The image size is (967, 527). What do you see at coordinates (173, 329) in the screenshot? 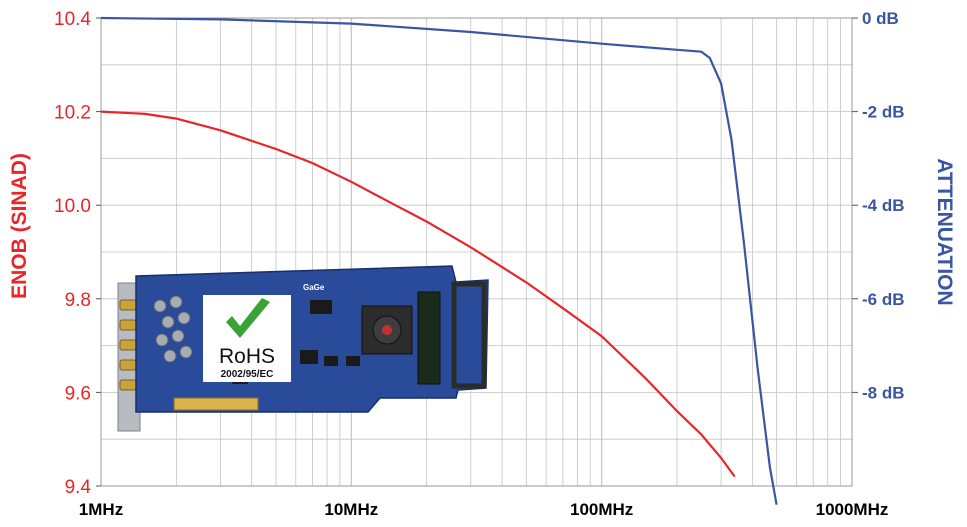
I see `capacitors` at bounding box center [173, 329].